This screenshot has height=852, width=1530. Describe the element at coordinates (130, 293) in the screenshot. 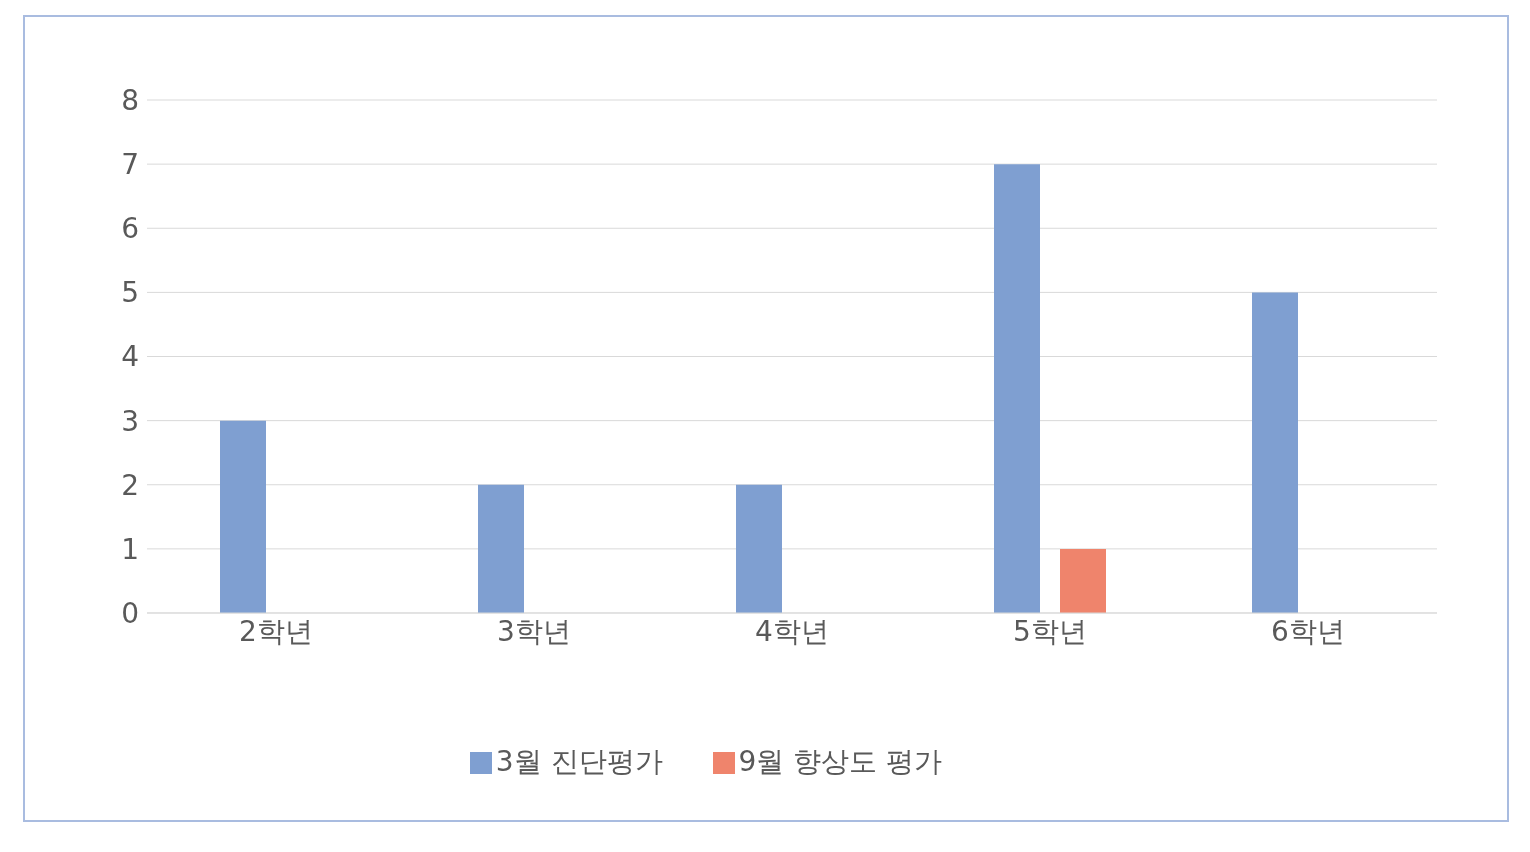

I see `y-tick-label: 5` at that location.